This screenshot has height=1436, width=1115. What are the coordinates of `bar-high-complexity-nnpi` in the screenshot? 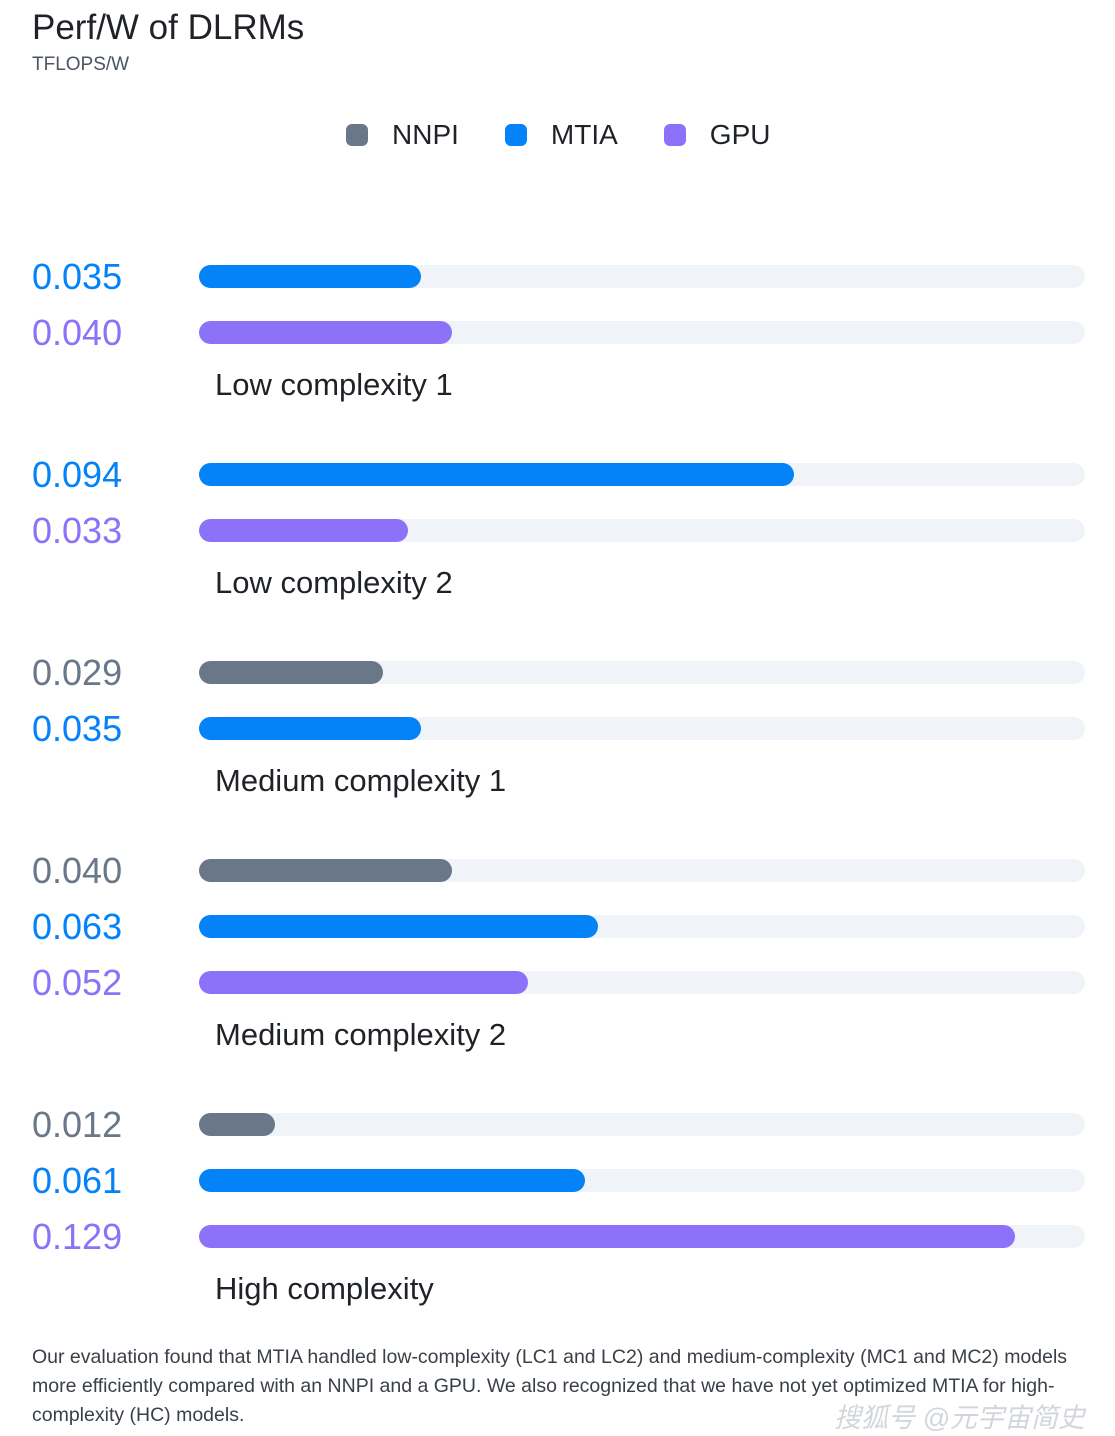 It's located at (237, 1124).